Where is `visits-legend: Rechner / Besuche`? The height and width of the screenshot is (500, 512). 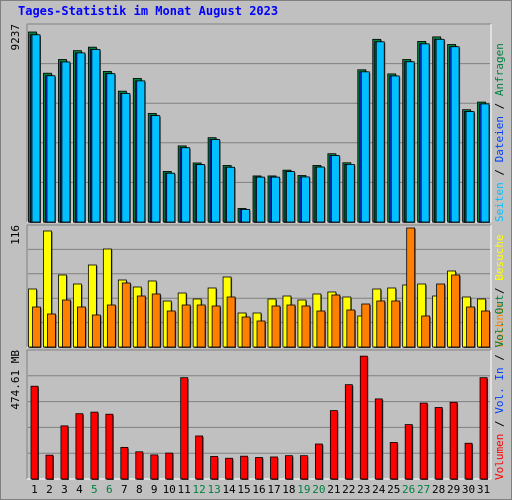
visits-legend: Rechner / Besuche is located at coordinates (499, 290).